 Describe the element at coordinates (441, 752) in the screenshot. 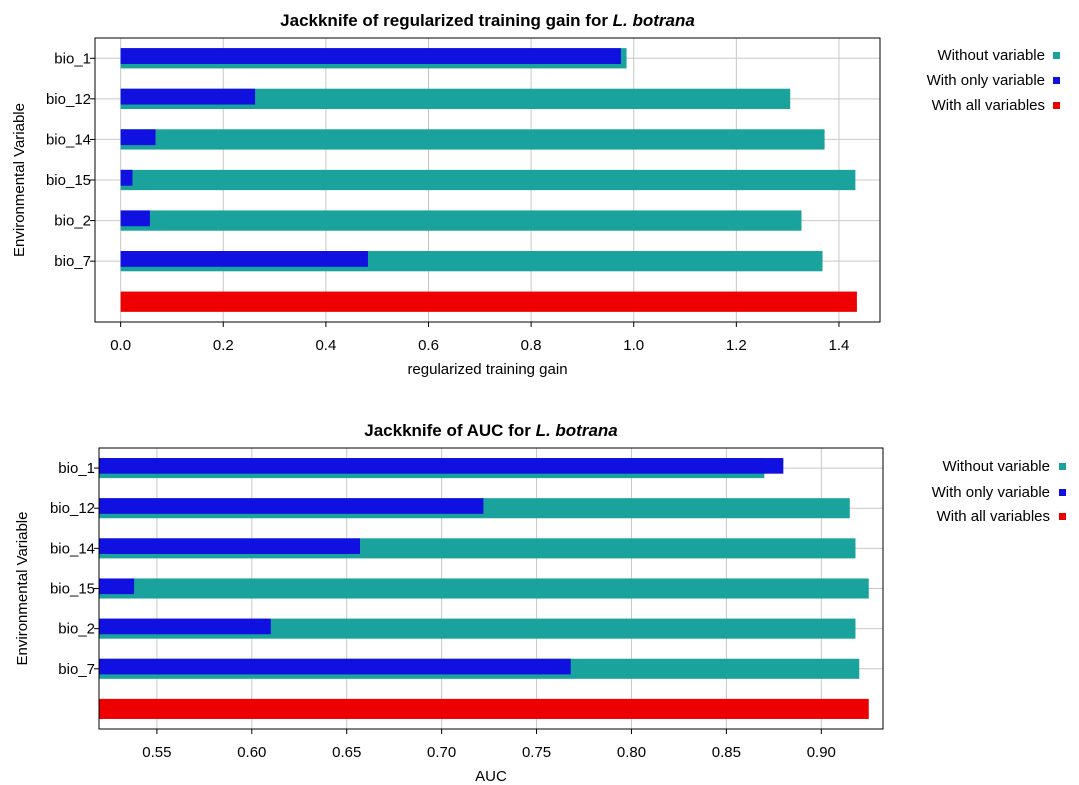

I see `x-tick-label: 0.70` at that location.